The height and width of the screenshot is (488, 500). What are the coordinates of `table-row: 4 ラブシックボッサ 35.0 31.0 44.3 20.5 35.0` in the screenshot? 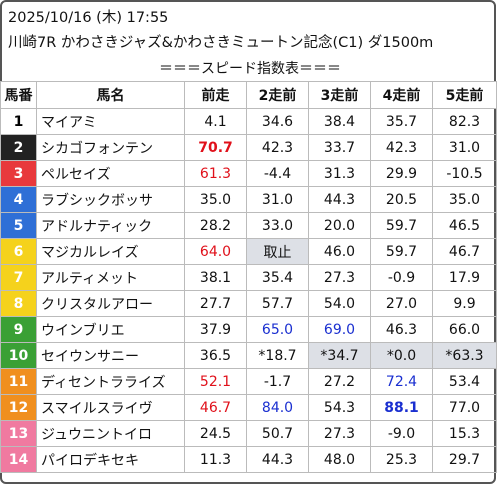 It's located at (248, 199).